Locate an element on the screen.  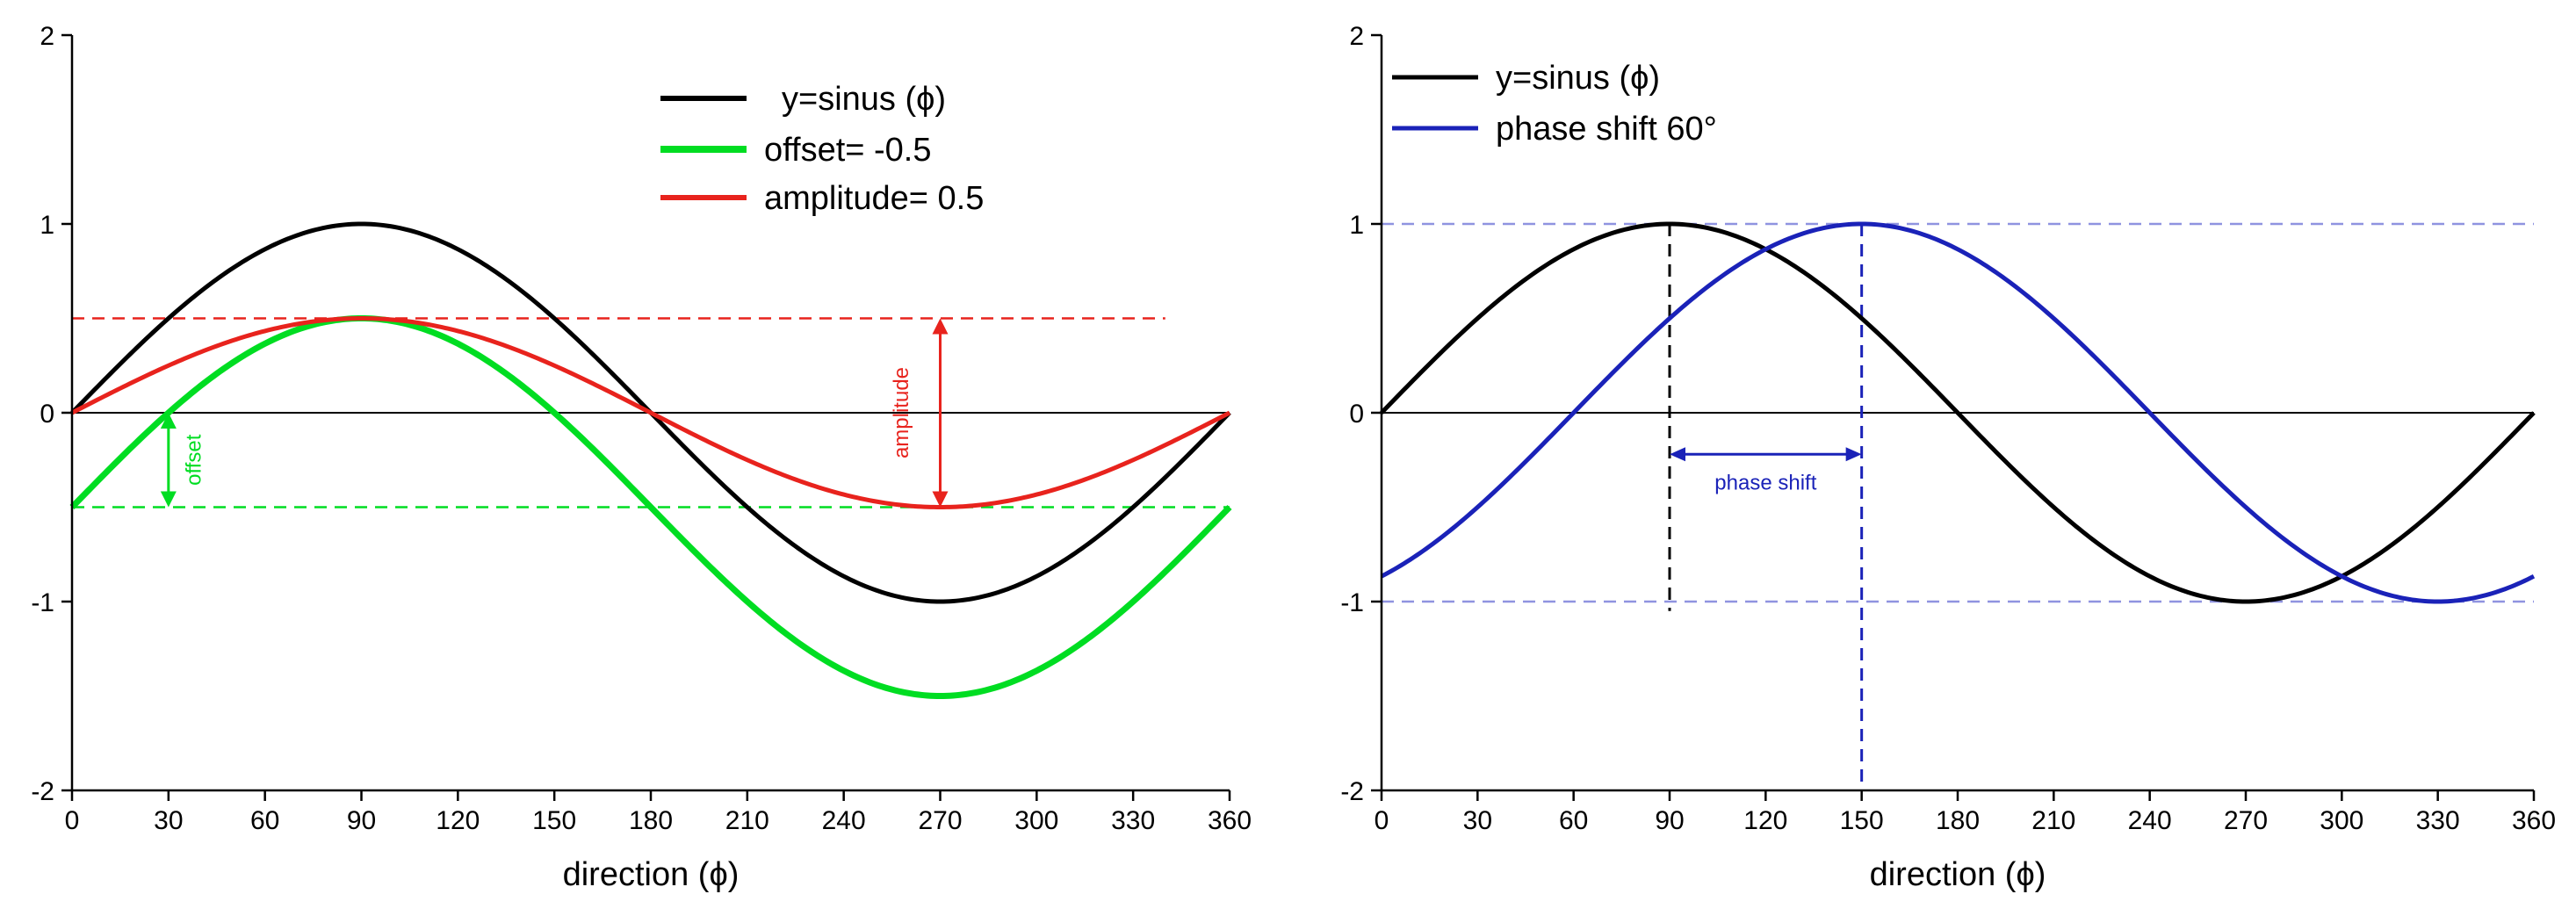
legend-label: phase shift 60° is located at coordinates (1606, 129).